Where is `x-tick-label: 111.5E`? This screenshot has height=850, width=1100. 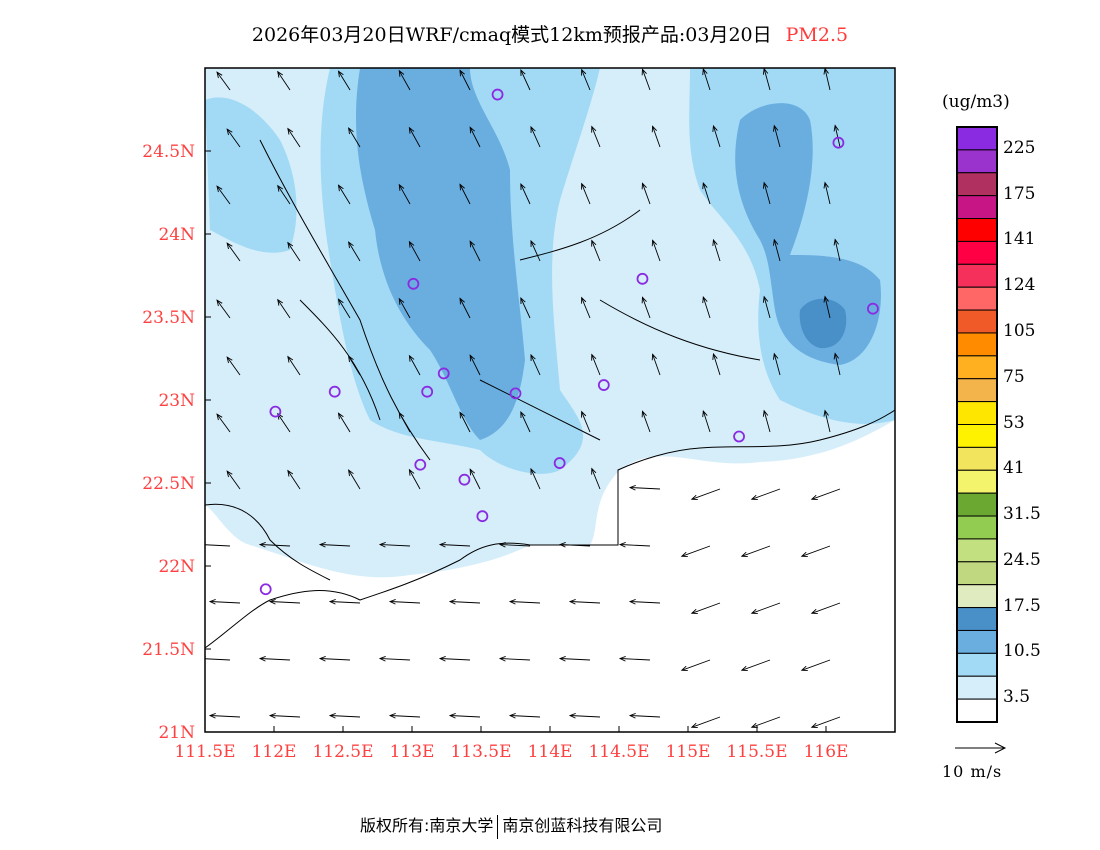 x-tick-label: 111.5E is located at coordinates (204, 752).